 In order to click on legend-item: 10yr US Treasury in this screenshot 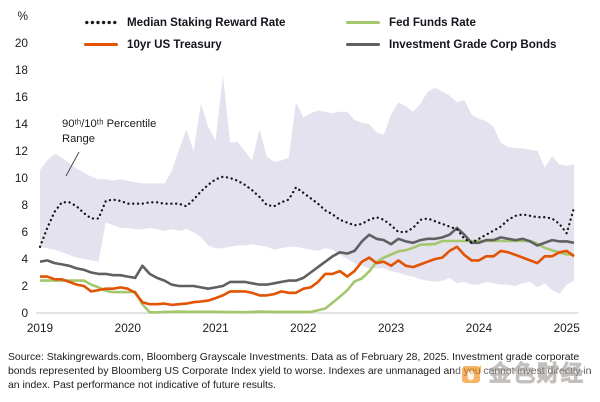, I will do `click(215, 44)`.